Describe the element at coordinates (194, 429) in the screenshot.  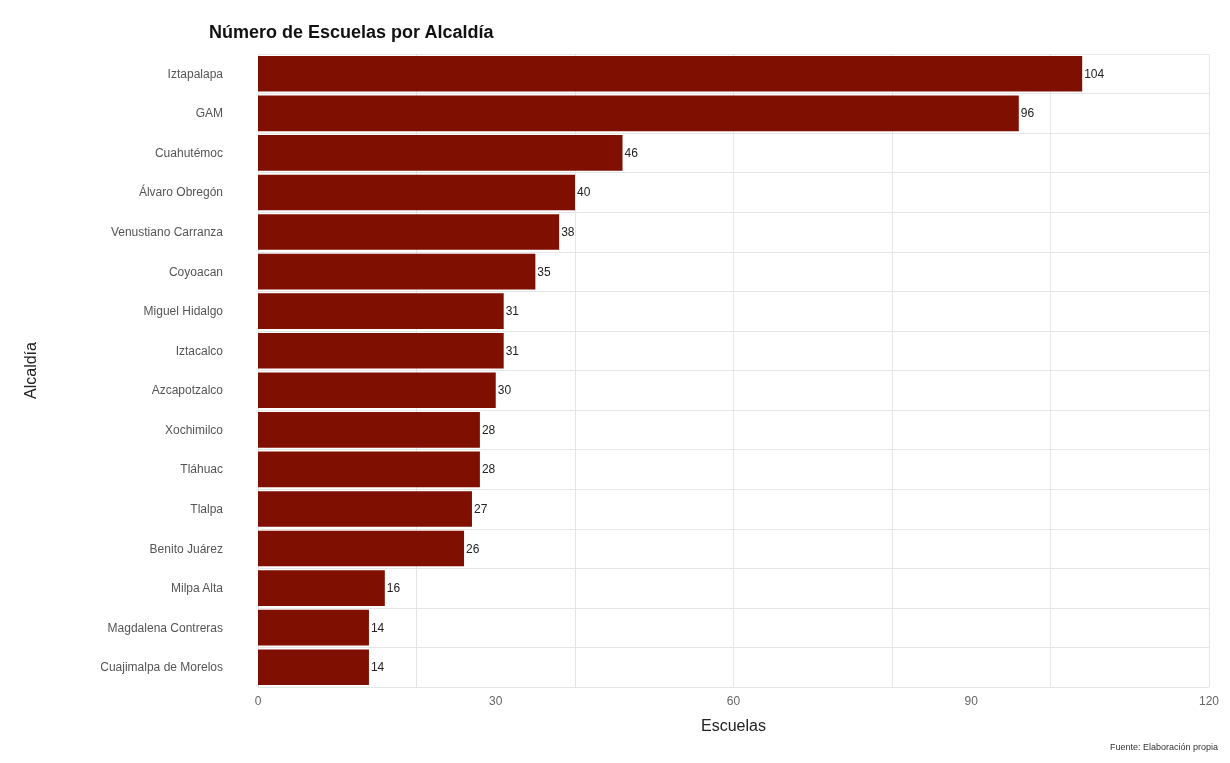
I see `y-tick-label: Xochimilco` at that location.